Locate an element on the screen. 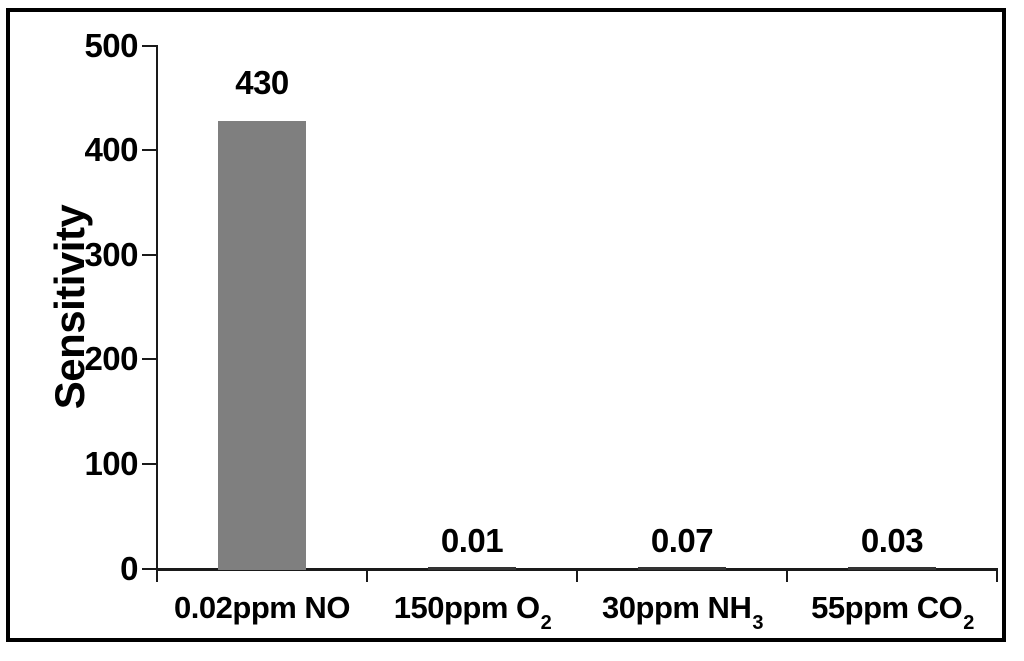  bar-o2 is located at coordinates (472, 568).